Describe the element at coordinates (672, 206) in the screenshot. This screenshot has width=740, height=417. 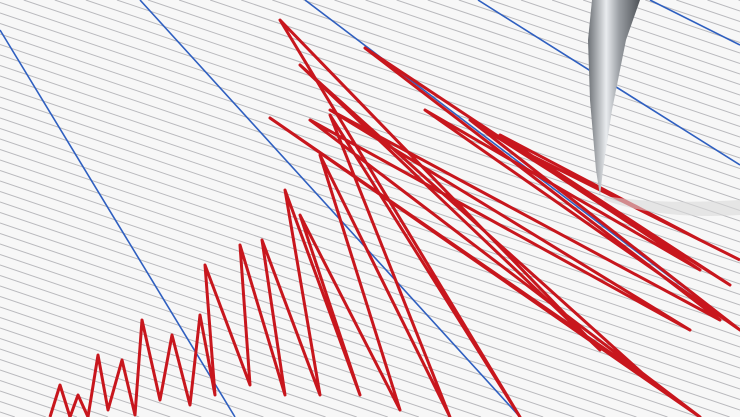
I see `needle-shadow` at that location.